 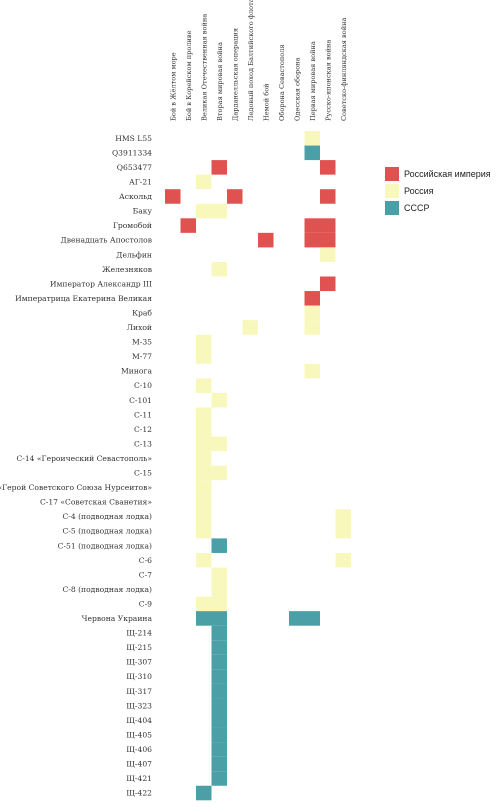 I want to click on legend-label: Российская империя, so click(x=447, y=174).